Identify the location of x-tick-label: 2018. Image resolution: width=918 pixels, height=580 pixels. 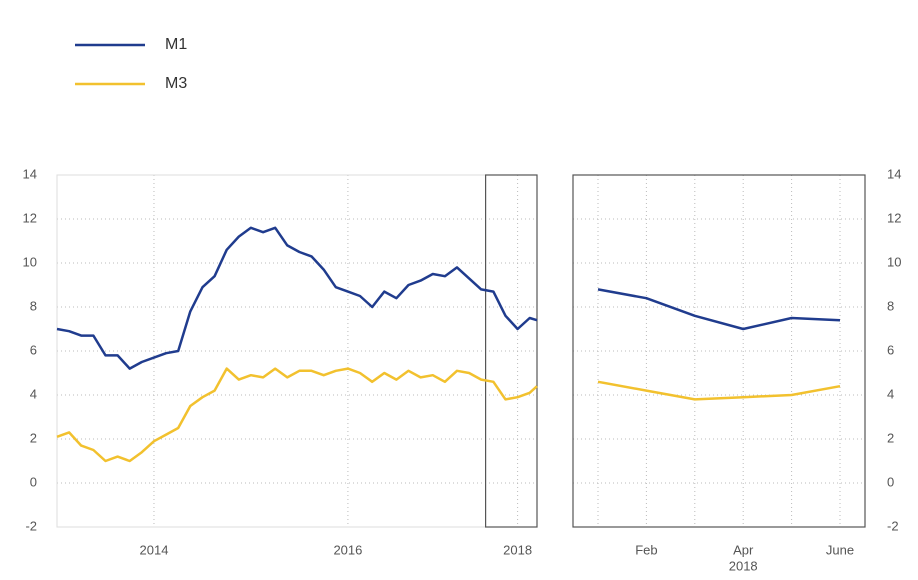
(517, 549).